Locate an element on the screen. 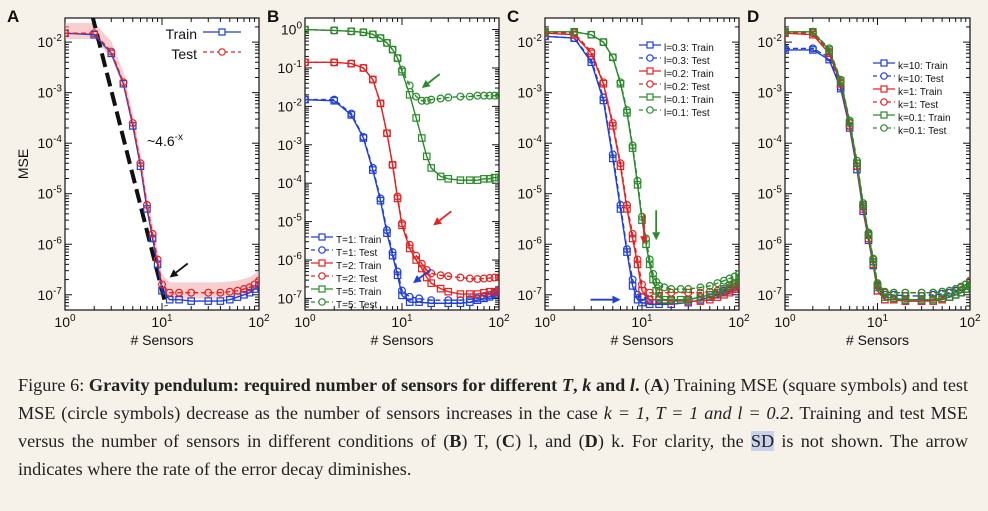 The height and width of the screenshot is (511, 988). caption-t-ref: ) T, ( is located at coordinates (481, 441).